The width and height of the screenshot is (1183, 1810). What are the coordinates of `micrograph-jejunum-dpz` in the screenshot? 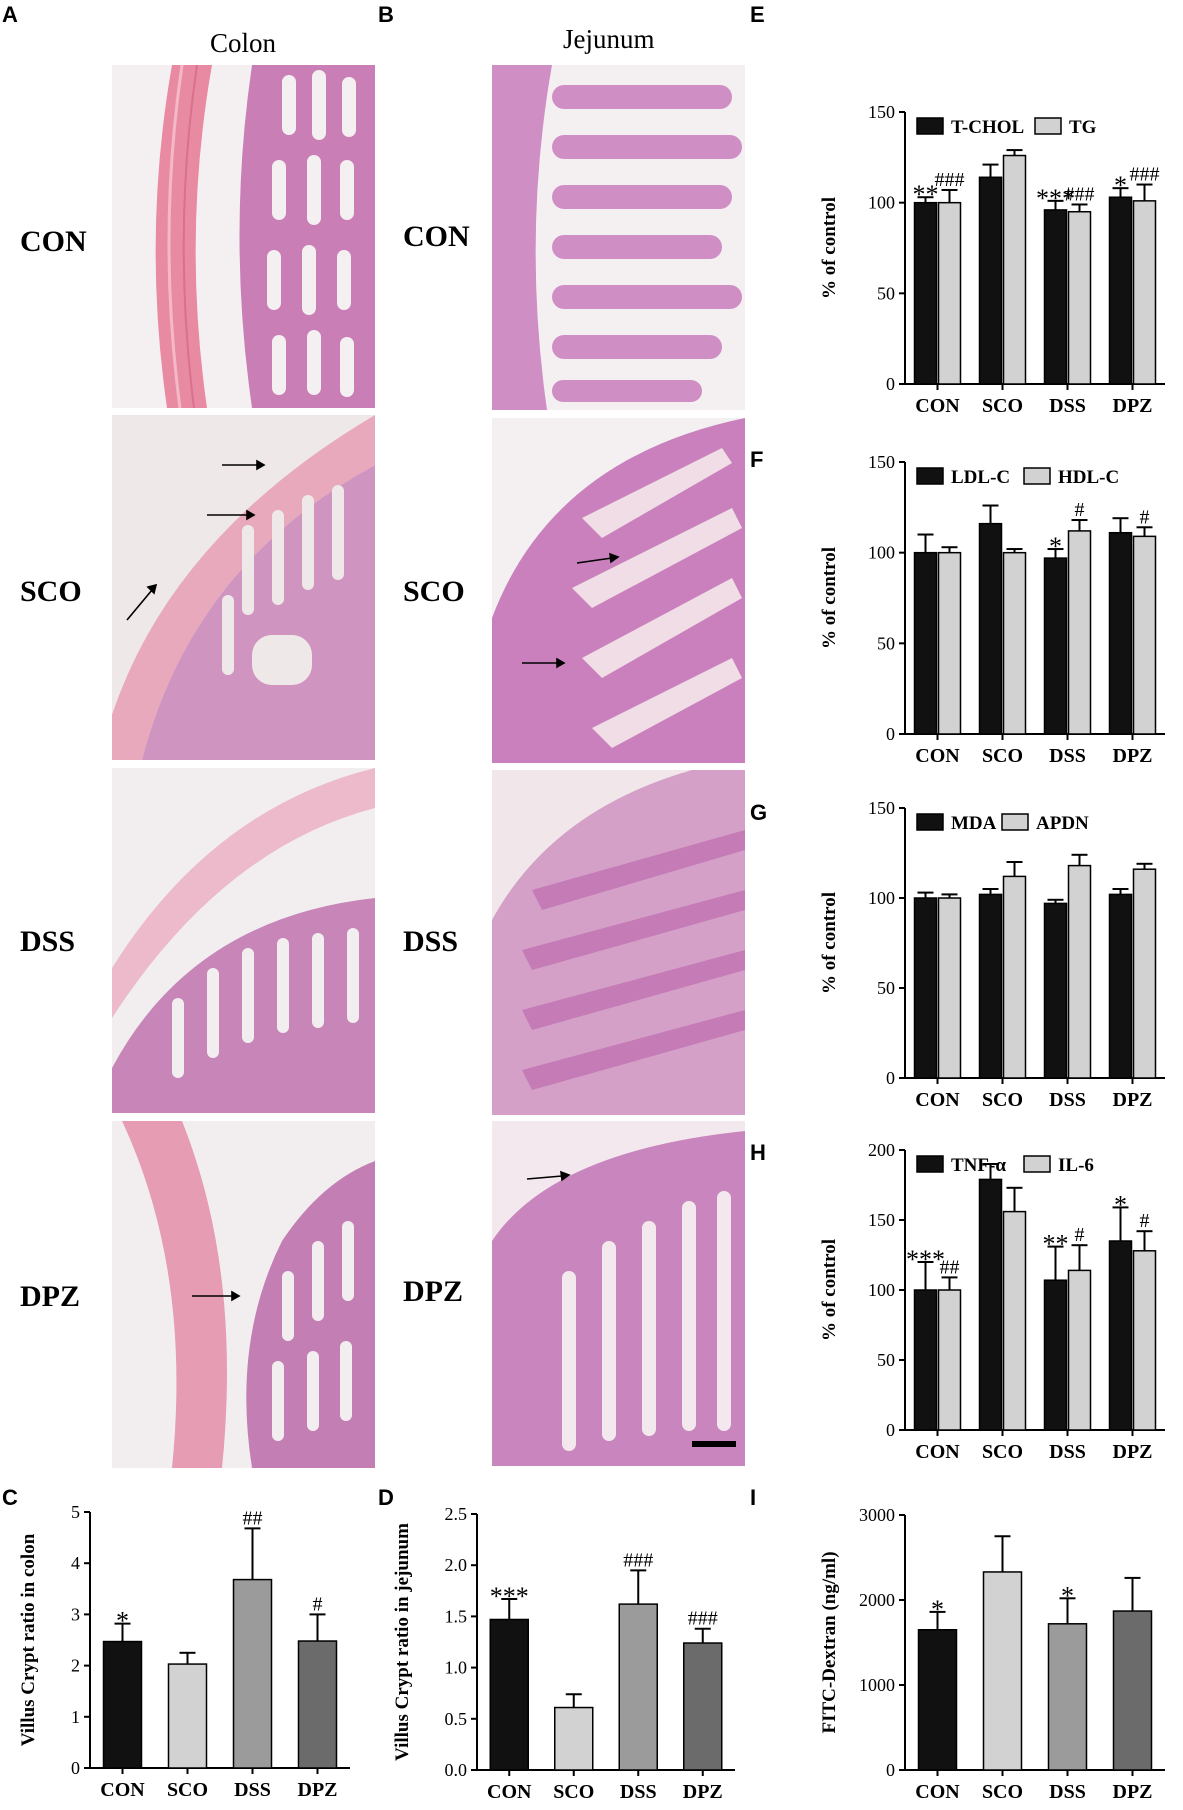 It's located at (618, 1293).